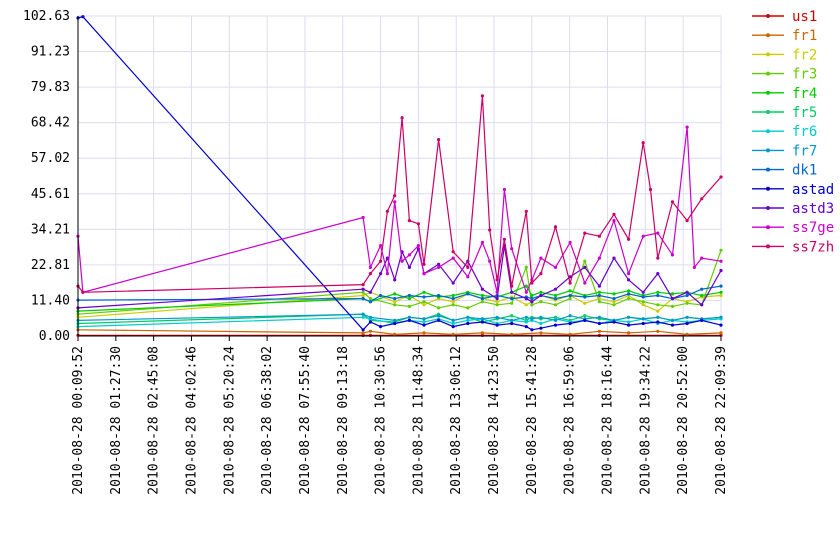  Describe the element at coordinates (50, 158) in the screenshot. I see `y-tick-label: 57.02` at that location.